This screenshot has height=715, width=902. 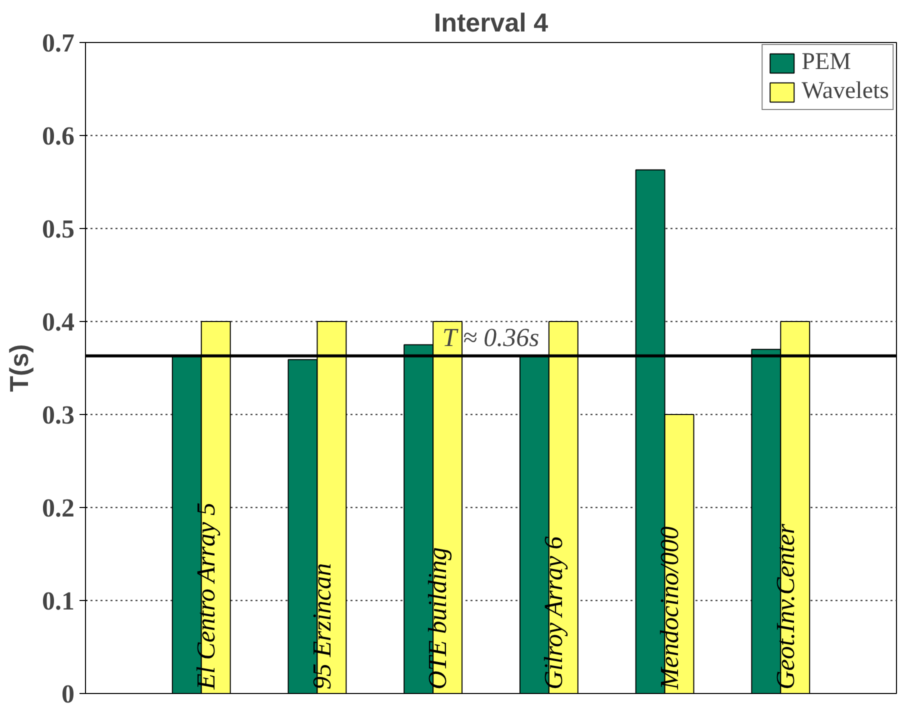 What do you see at coordinates (58, 508) in the screenshot?
I see `y-tick-label: 0.2` at bounding box center [58, 508].